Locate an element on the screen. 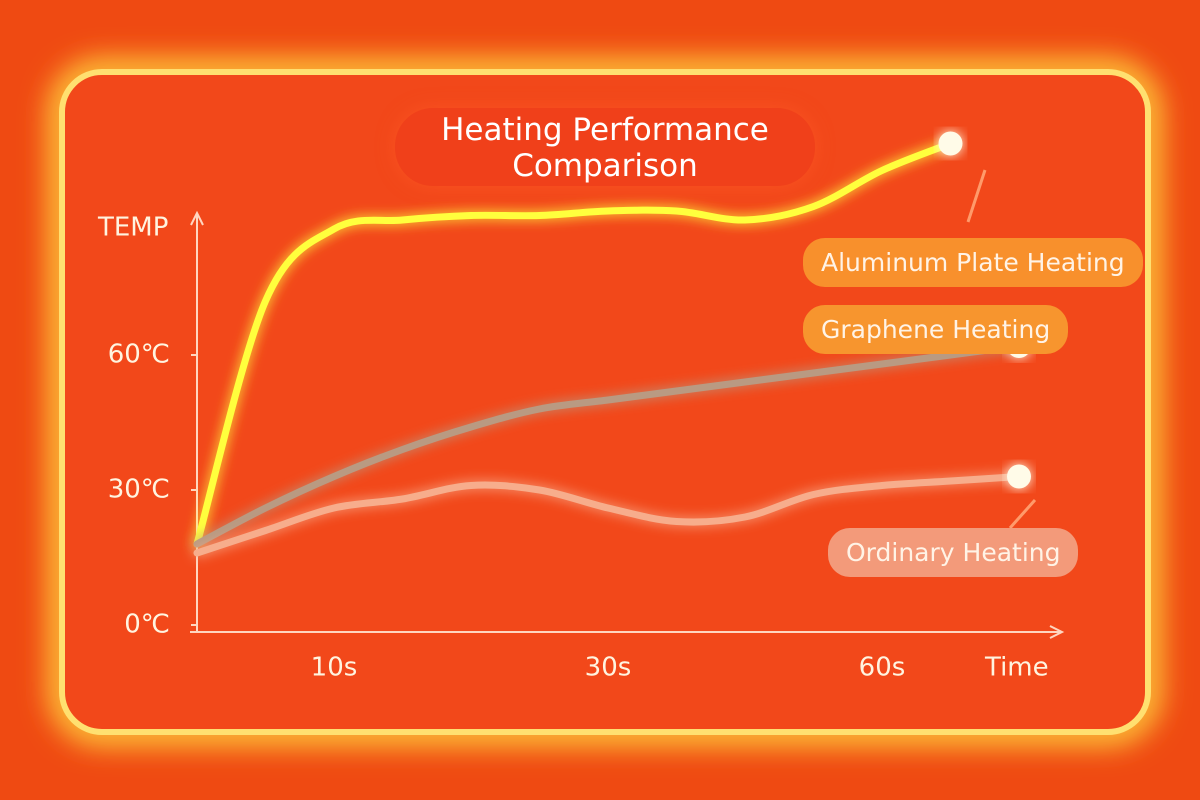 Image resolution: width=1200 pixels, height=800 pixels. legend-entry: Aluminum Plate Heating is located at coordinates (973, 262).